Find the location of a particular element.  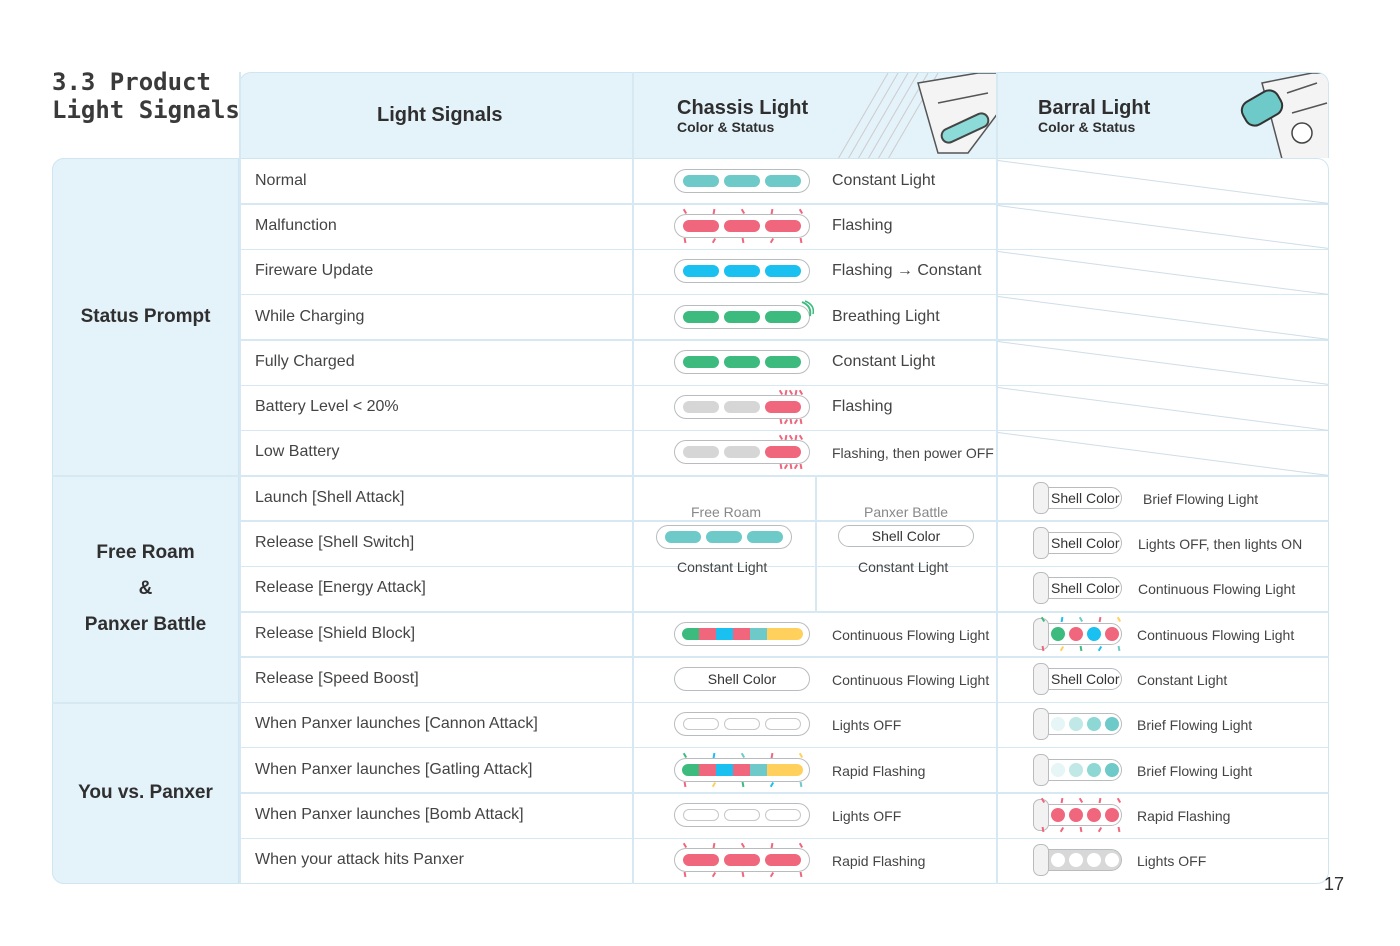

chassis-status-label: Flashing is located at coordinates (862, 225).